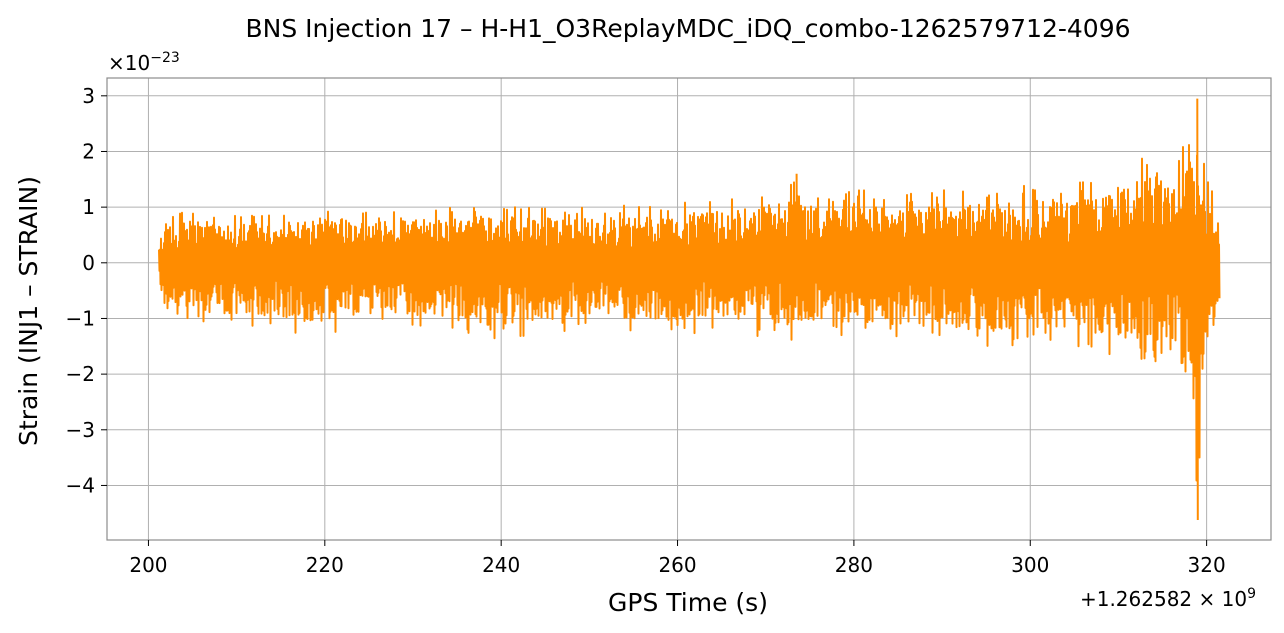 Image resolution: width=1284 pixels, height=633 pixels. What do you see at coordinates (88, 207) in the screenshot?
I see `y-tick-label: 1` at bounding box center [88, 207].